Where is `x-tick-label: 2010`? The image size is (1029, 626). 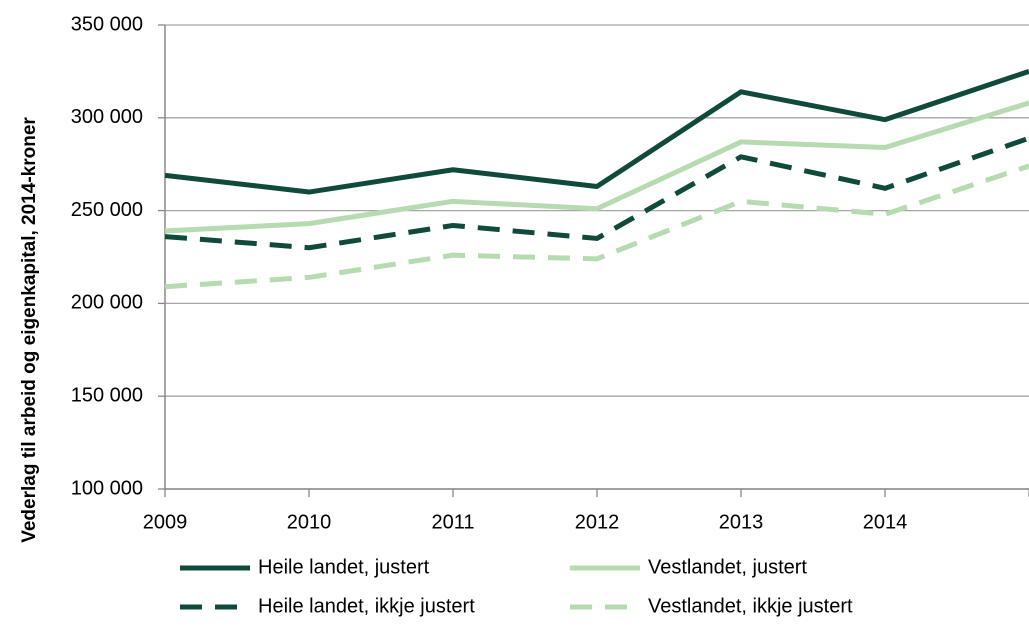 x-tick-label: 2010 is located at coordinates (309, 522).